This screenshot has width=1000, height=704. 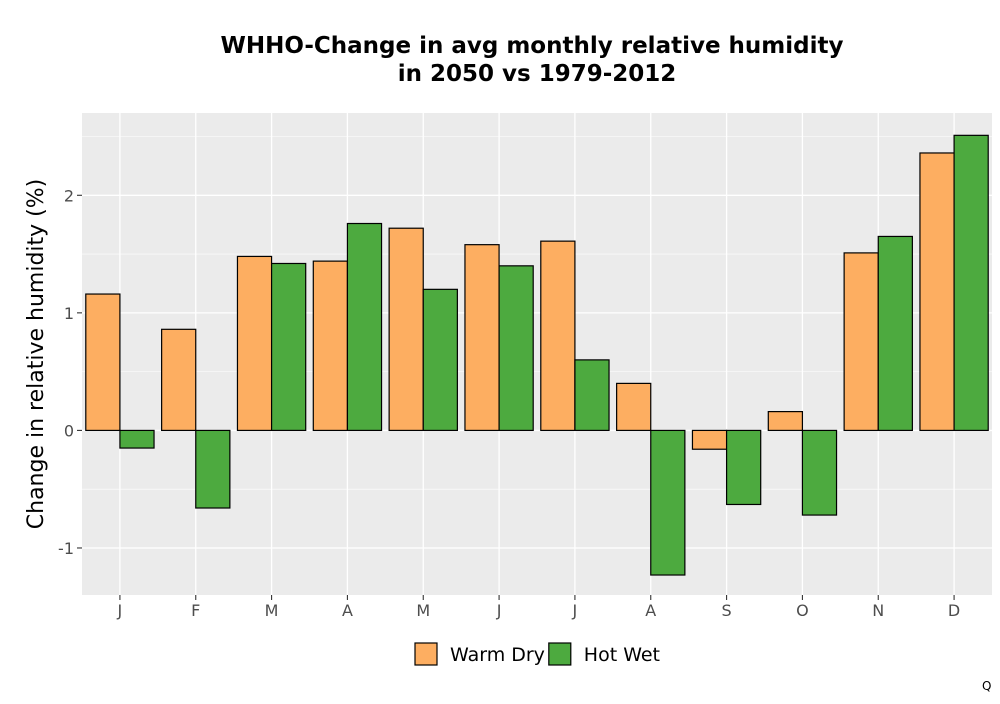 I want to click on x-tick-label: O, so click(x=802, y=610).